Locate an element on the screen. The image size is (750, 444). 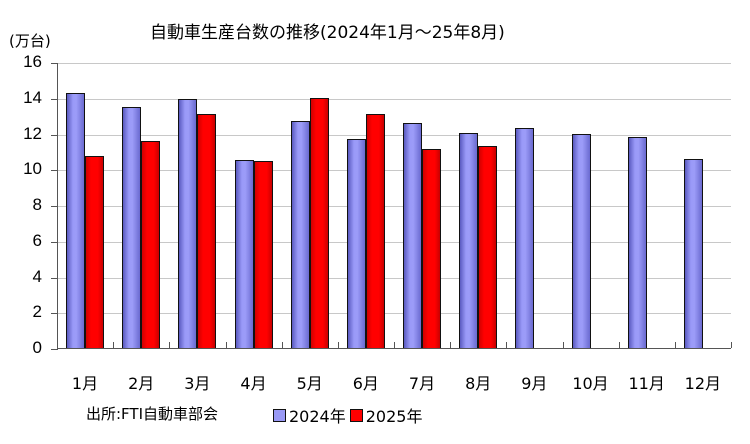
x-tick-label: 6月 is located at coordinates (365, 383).